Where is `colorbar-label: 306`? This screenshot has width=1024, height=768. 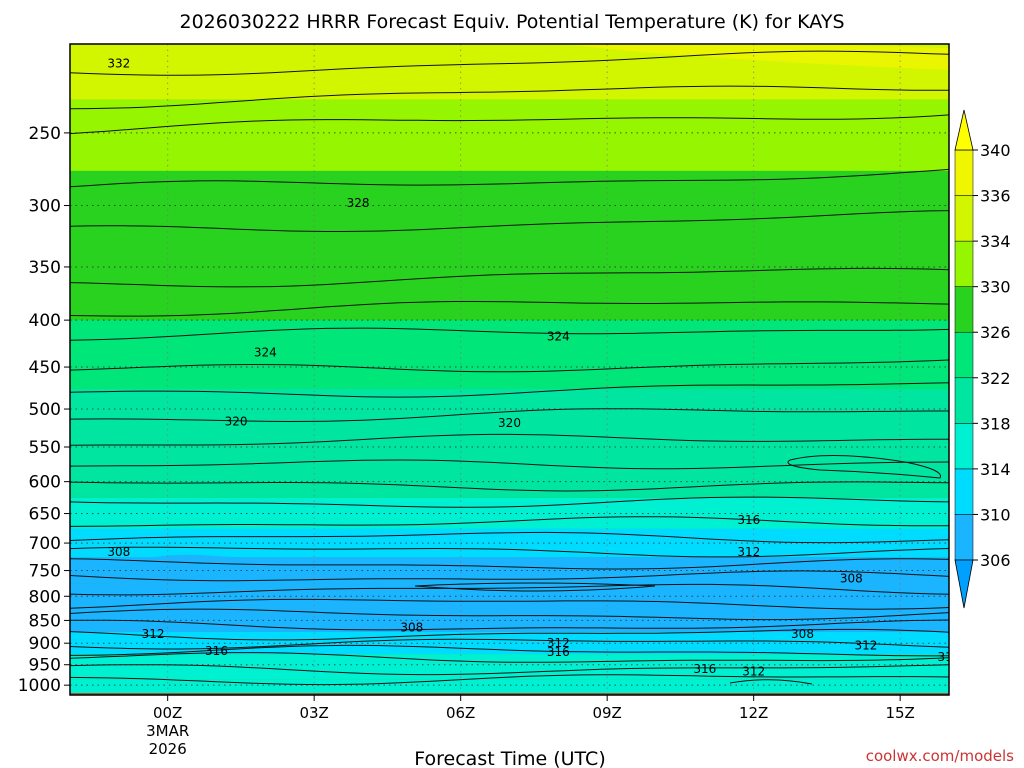
colorbar-label: 306 is located at coordinates (995, 560).